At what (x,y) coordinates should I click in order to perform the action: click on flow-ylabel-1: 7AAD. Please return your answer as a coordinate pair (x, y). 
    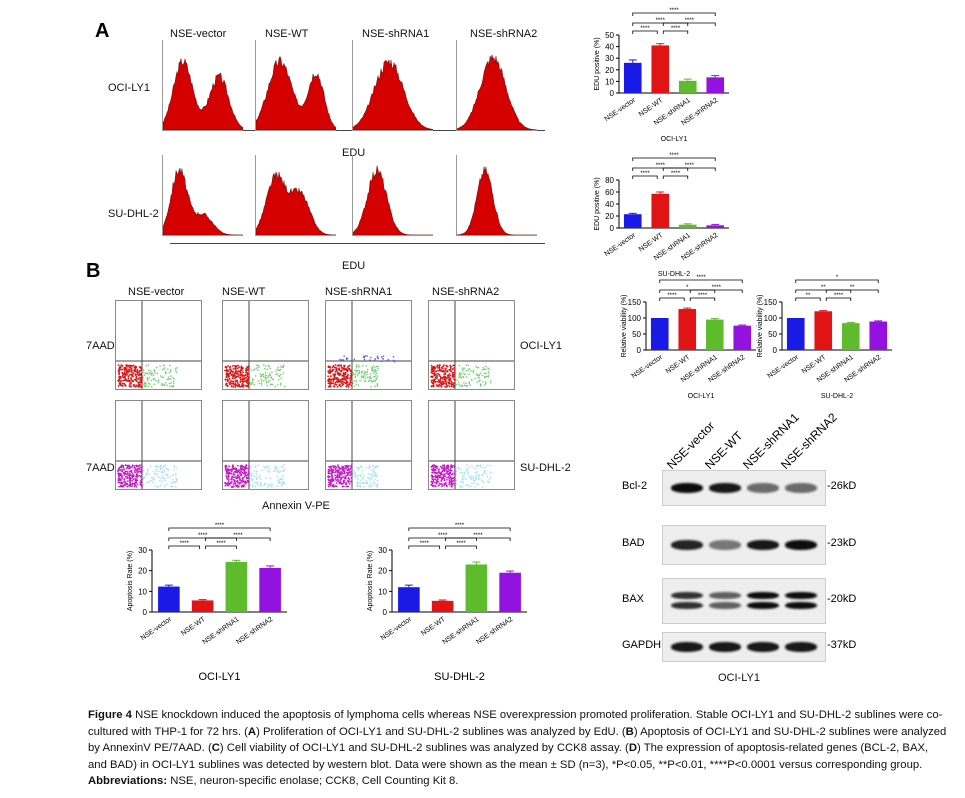
    Looking at the image, I should click on (100, 346).